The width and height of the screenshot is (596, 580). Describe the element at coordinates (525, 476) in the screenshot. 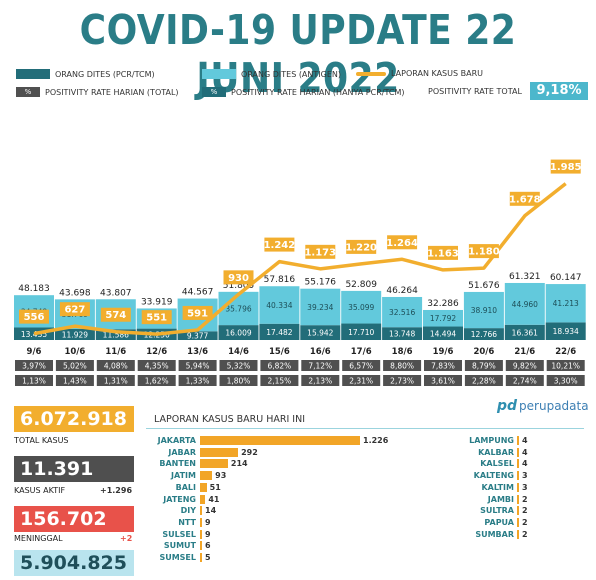

I see `province-value: 3` at that location.